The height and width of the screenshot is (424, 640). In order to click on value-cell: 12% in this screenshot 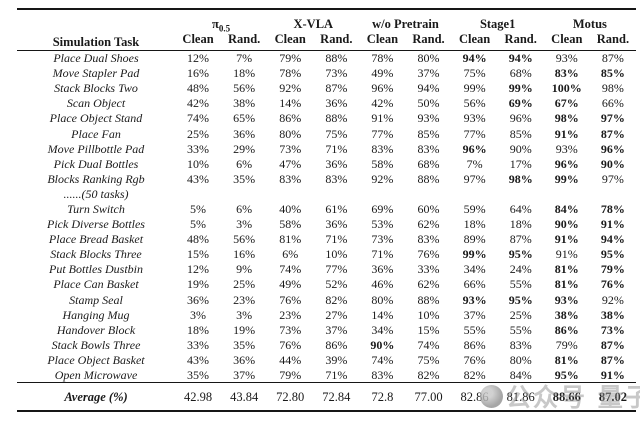, I will do `click(198, 269)`.